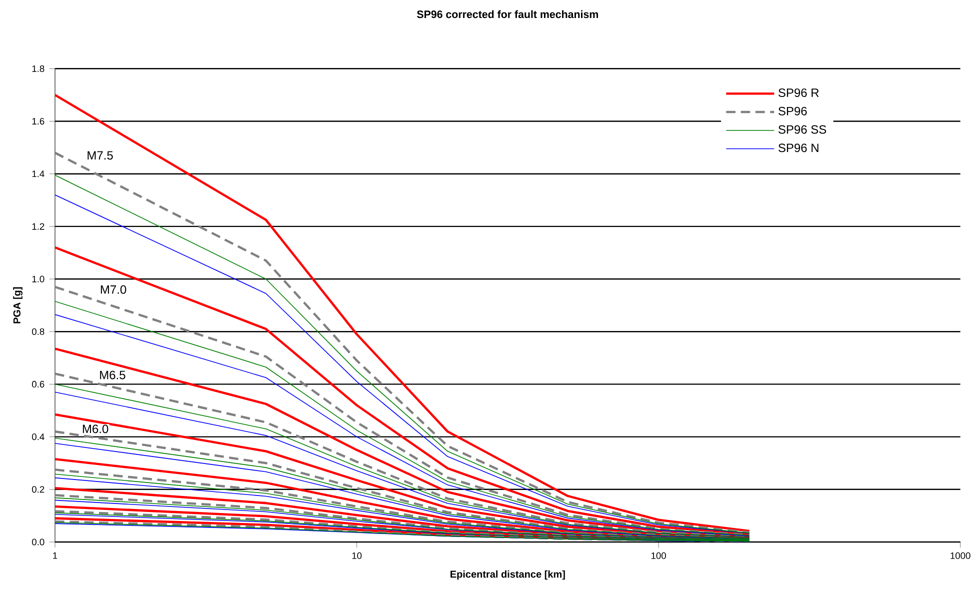  I want to click on annotation: M6.5, so click(113, 375).